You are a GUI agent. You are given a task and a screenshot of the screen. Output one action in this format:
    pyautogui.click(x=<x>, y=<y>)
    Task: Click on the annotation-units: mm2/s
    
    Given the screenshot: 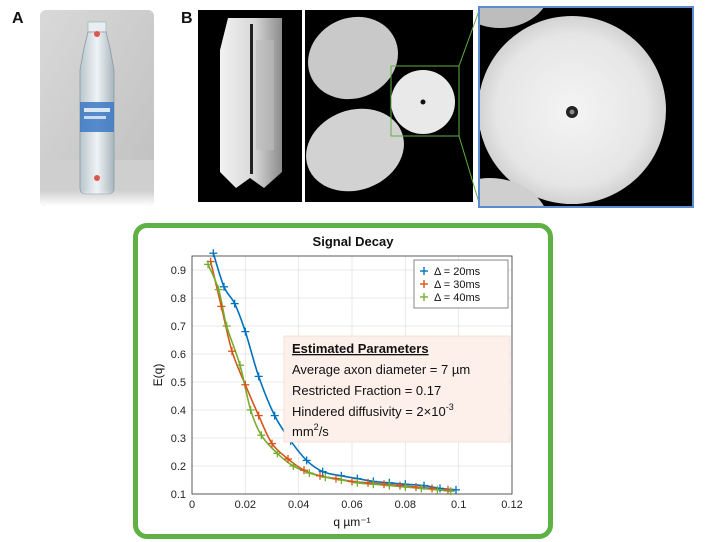 What is the action you would take?
    pyautogui.click(x=310, y=430)
    